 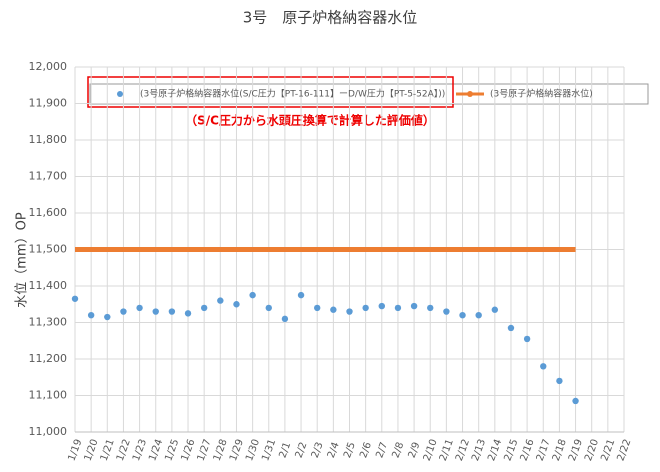 I want to click on x-tick-label: 2/1, so click(x=285, y=450).